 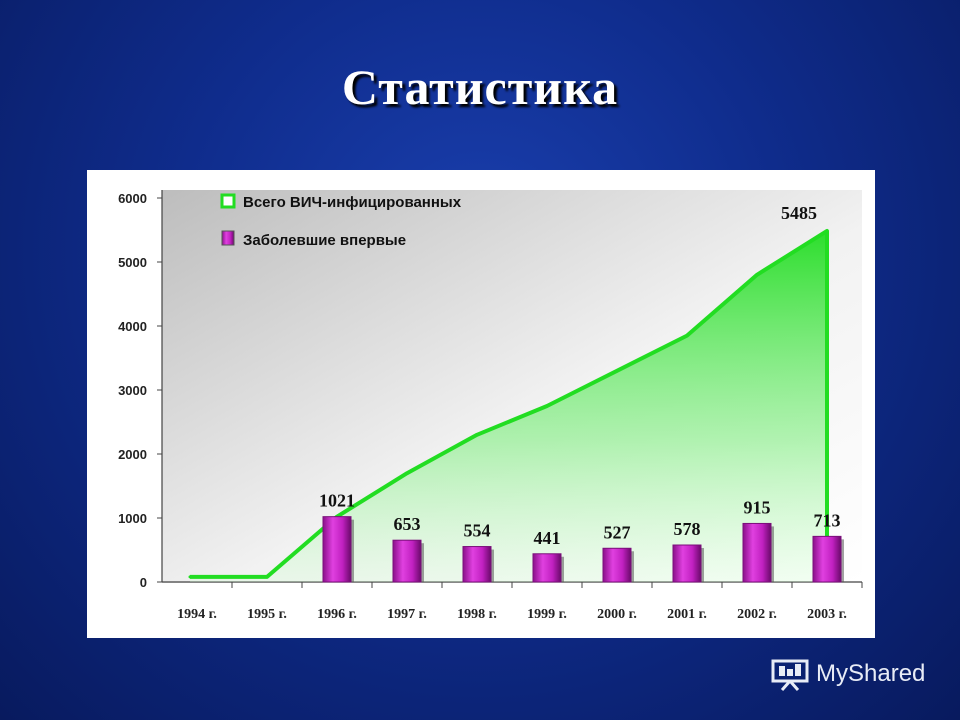 What do you see at coordinates (827, 614) in the screenshot?
I see `x-tick-label: 2003 г.` at bounding box center [827, 614].